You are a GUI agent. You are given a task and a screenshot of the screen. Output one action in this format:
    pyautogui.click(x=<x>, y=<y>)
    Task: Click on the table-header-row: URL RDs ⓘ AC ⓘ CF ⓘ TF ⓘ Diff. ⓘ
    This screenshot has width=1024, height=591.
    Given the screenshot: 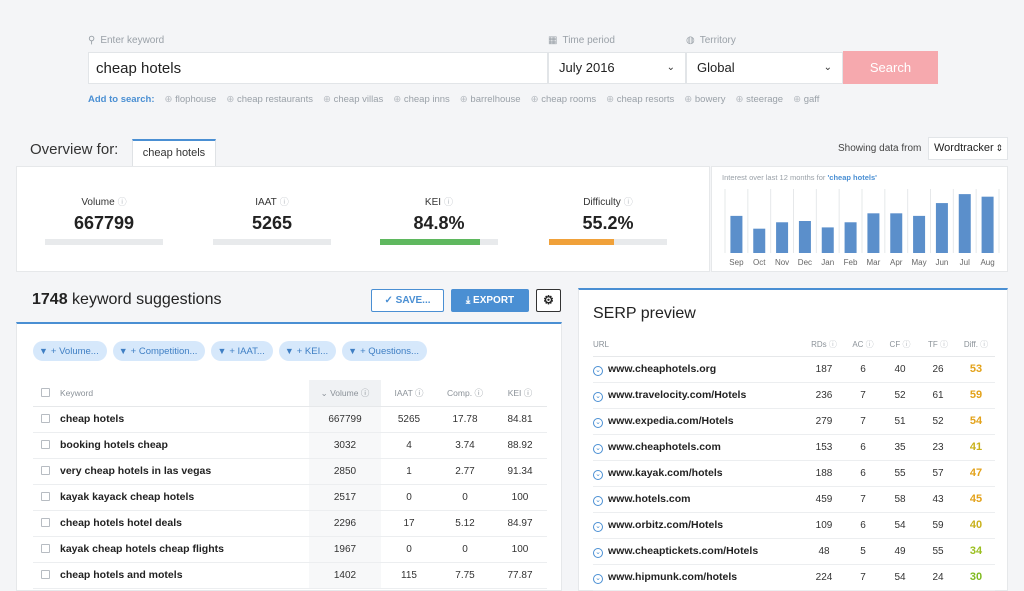 What is the action you would take?
    pyautogui.click(x=794, y=345)
    